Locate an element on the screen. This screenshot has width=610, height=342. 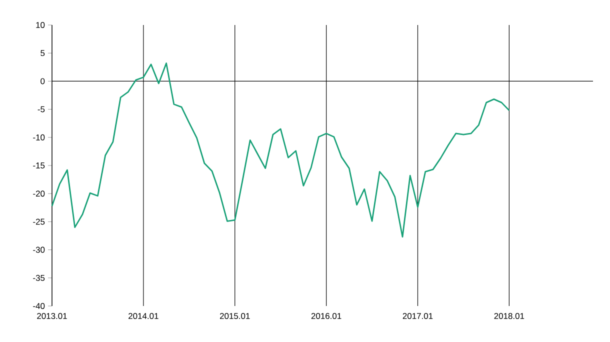
y-tick-label: -25 is located at coordinates (39, 221).